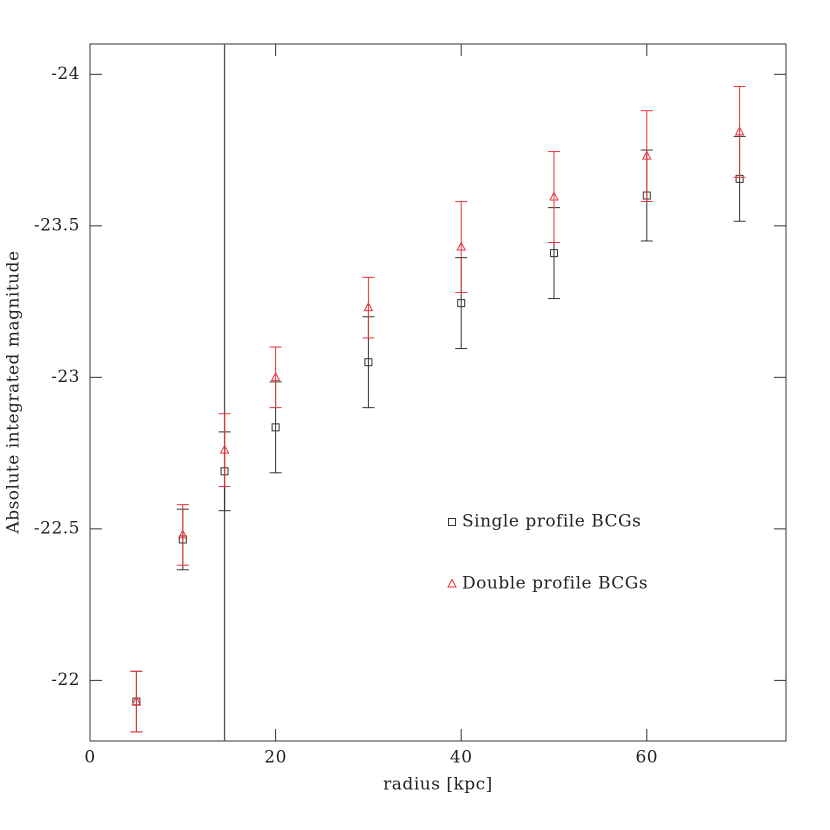  What do you see at coordinates (555, 584) in the screenshot?
I see `legend-label: Double profile BCGs` at bounding box center [555, 584].